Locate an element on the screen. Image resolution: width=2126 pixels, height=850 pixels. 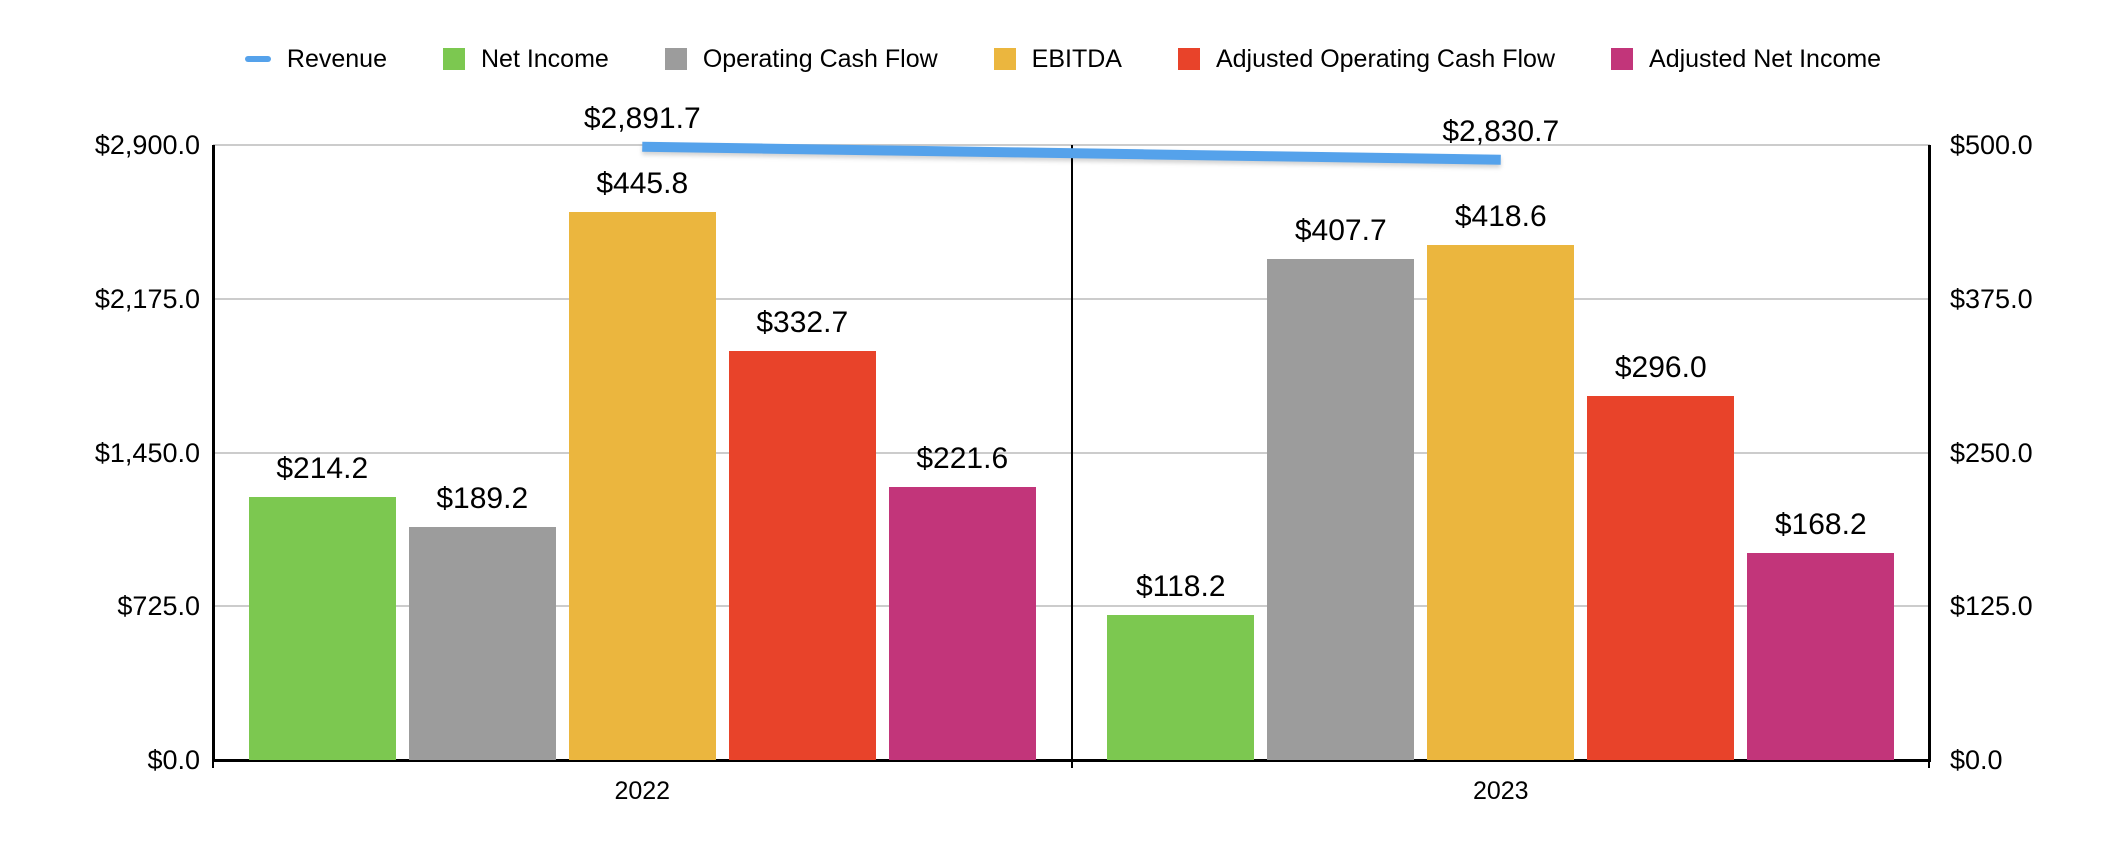
category-axis-label: 2022 is located at coordinates (642, 791).